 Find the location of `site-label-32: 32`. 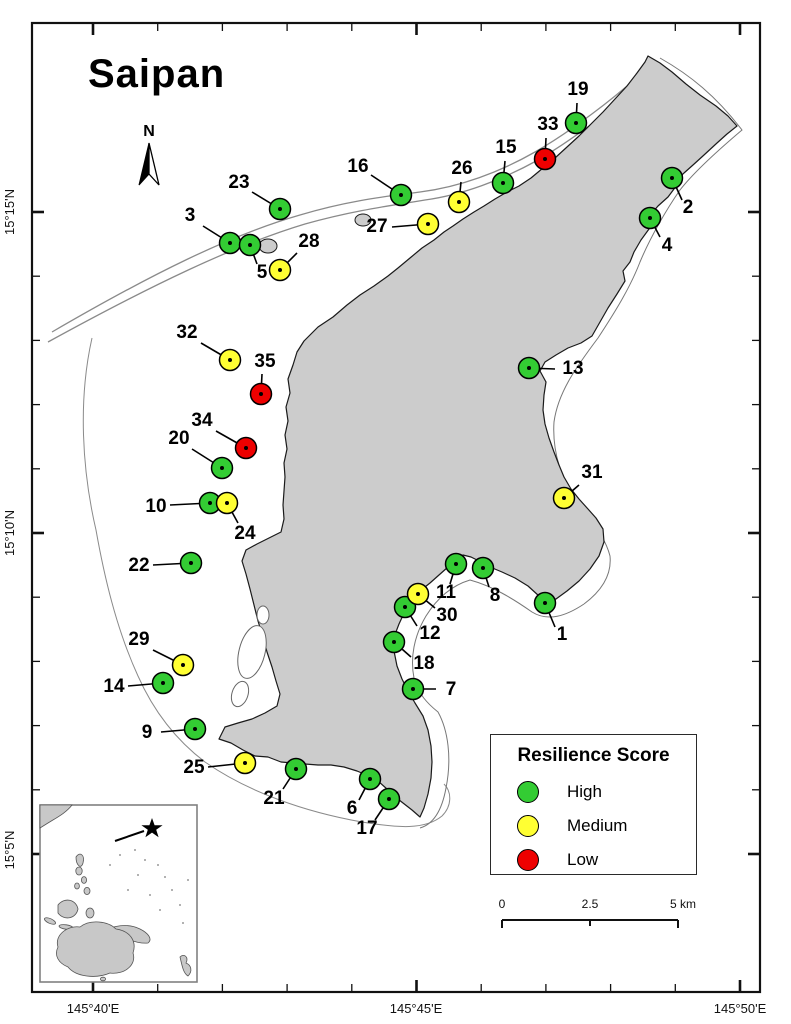

site-label-32: 32 is located at coordinates (186, 332).